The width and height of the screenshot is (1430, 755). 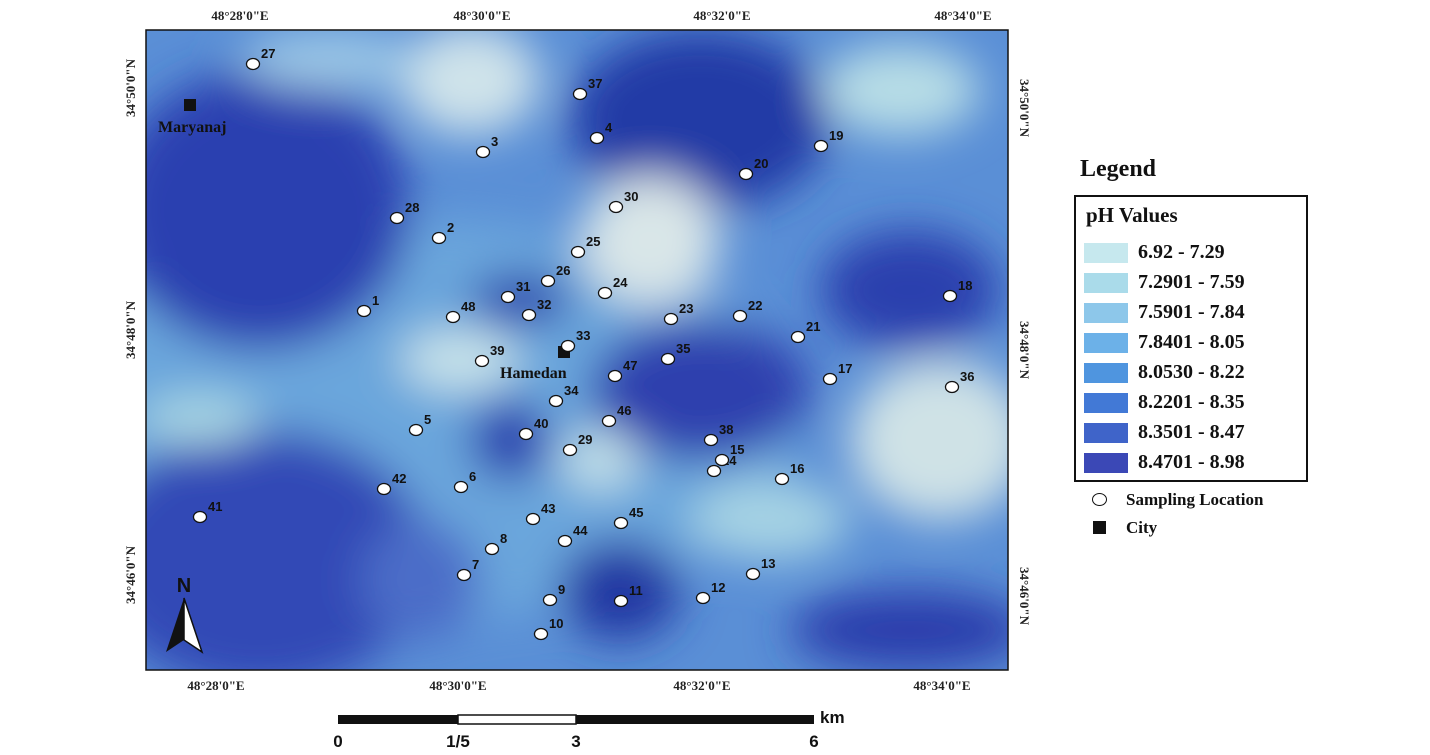 What do you see at coordinates (472, 476) in the screenshot?
I see `sampling-point-label: 6` at bounding box center [472, 476].